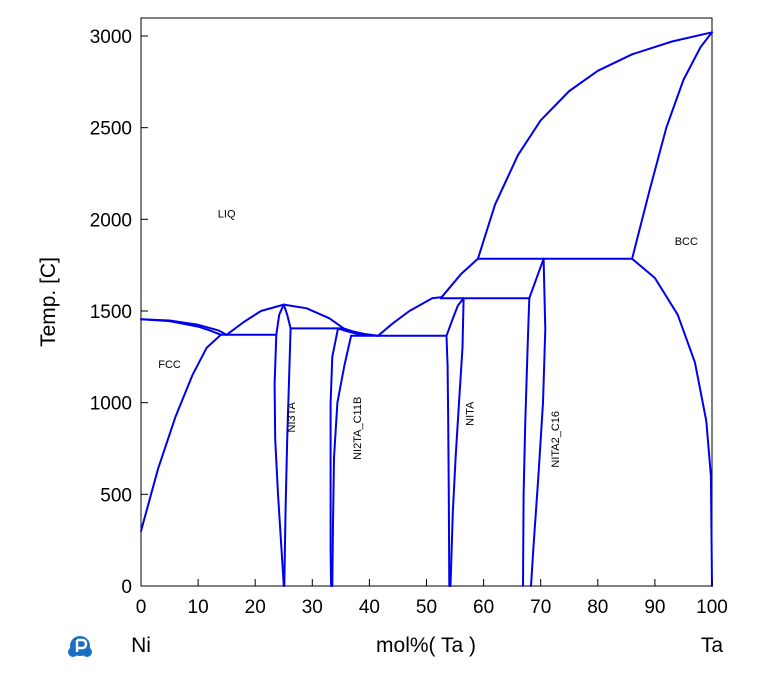 This screenshot has width=759, height=695. I want to click on x-tick-label-6: 60, so click(483, 607).